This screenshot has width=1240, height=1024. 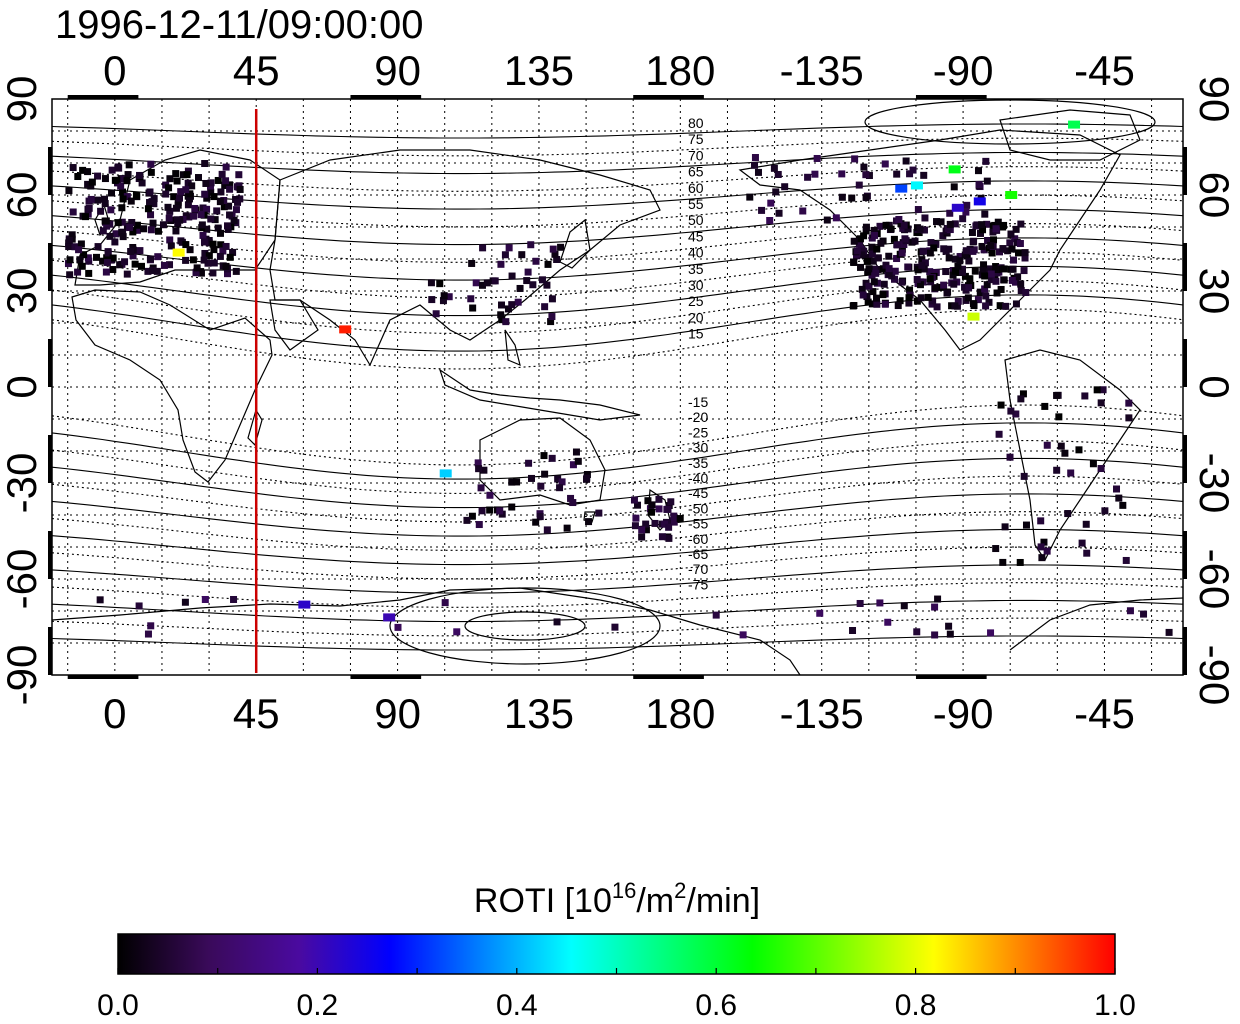 I want to click on mlat-label: 45, so click(x=696, y=236).